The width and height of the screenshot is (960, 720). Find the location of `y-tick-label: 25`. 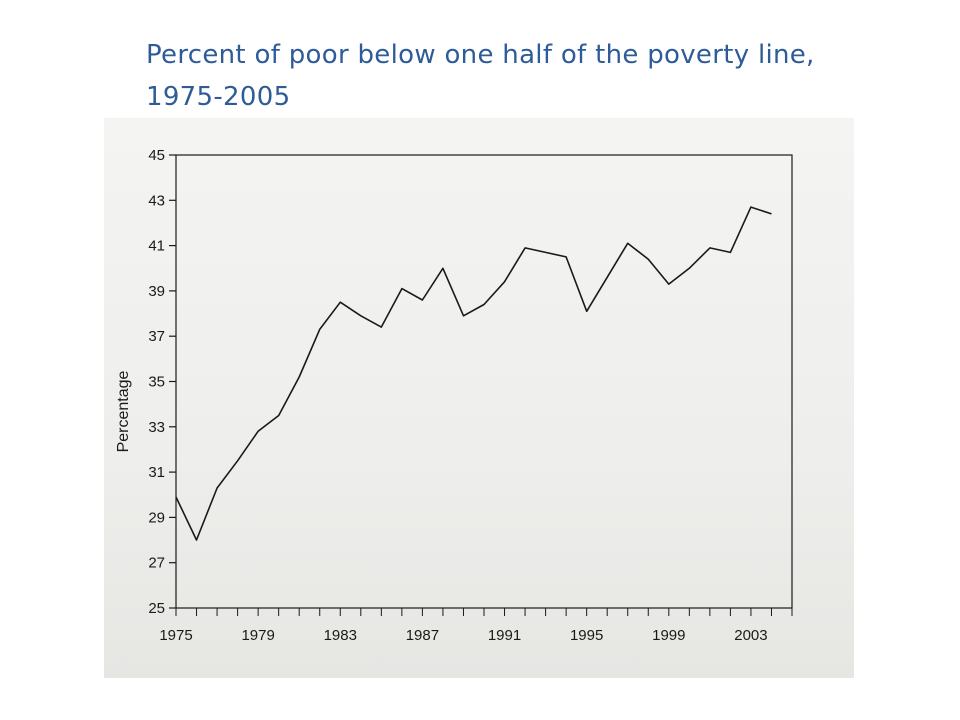

y-tick-label: 25 is located at coordinates (156, 608).